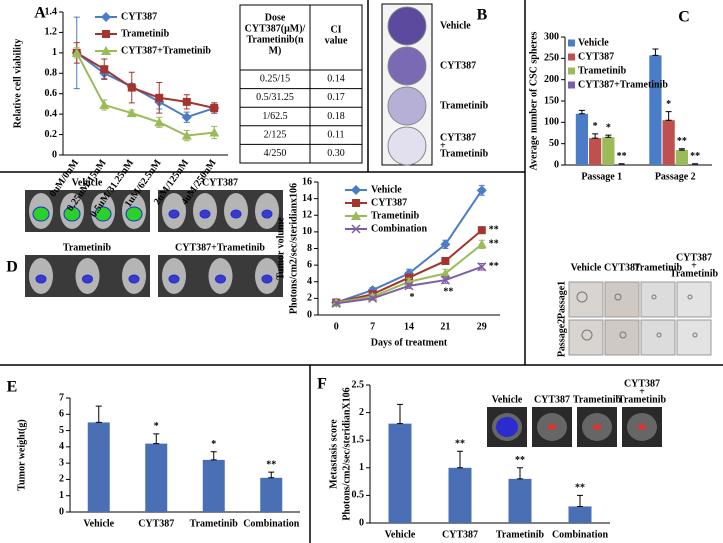 This screenshot has height=543, width=723. What do you see at coordinates (642, 391) in the screenshot?
I see `image-label: +` at bounding box center [642, 391].